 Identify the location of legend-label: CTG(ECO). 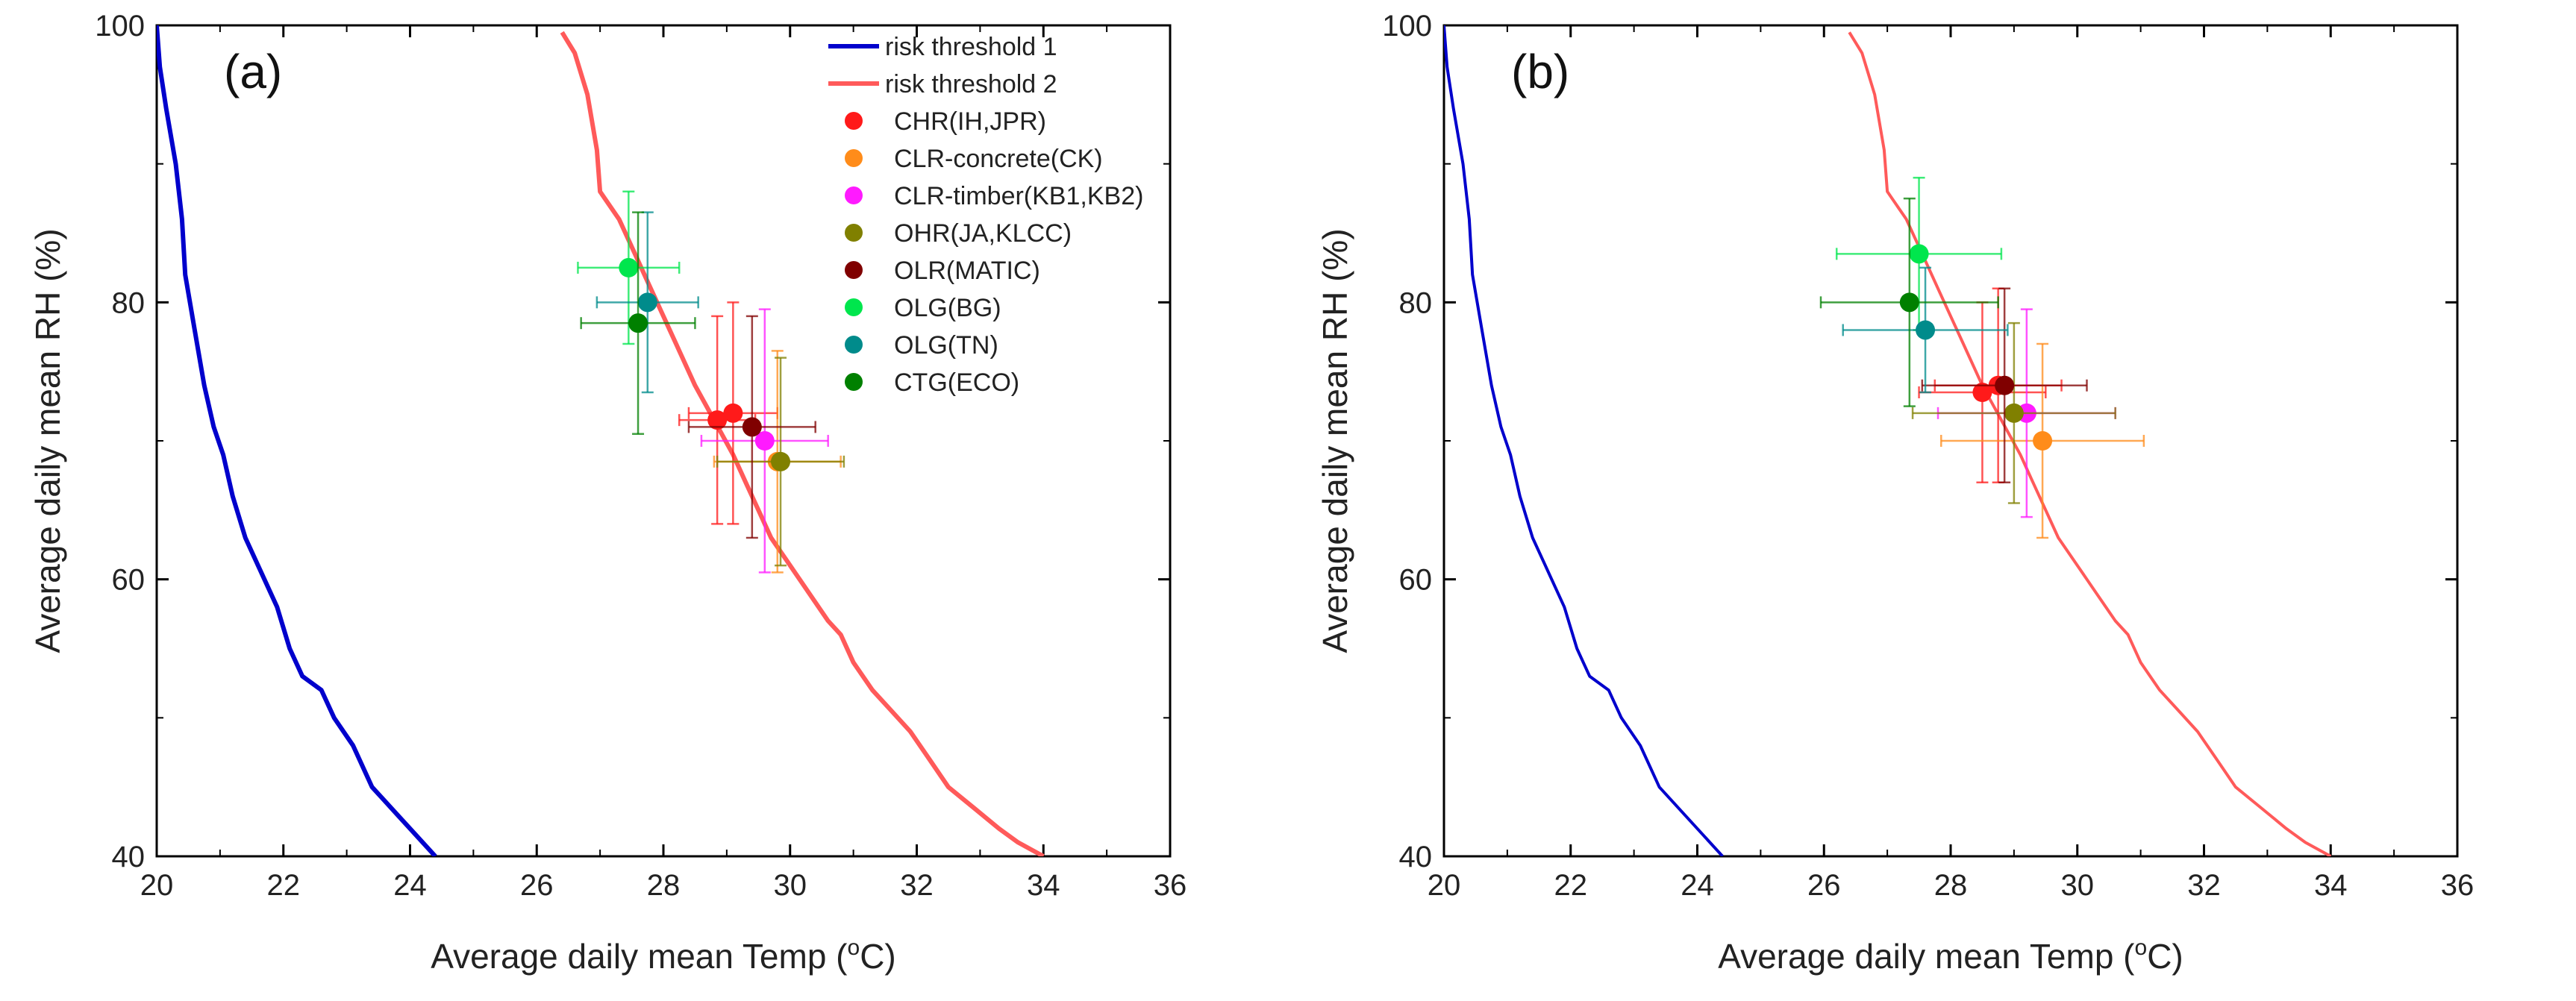
(956, 382).